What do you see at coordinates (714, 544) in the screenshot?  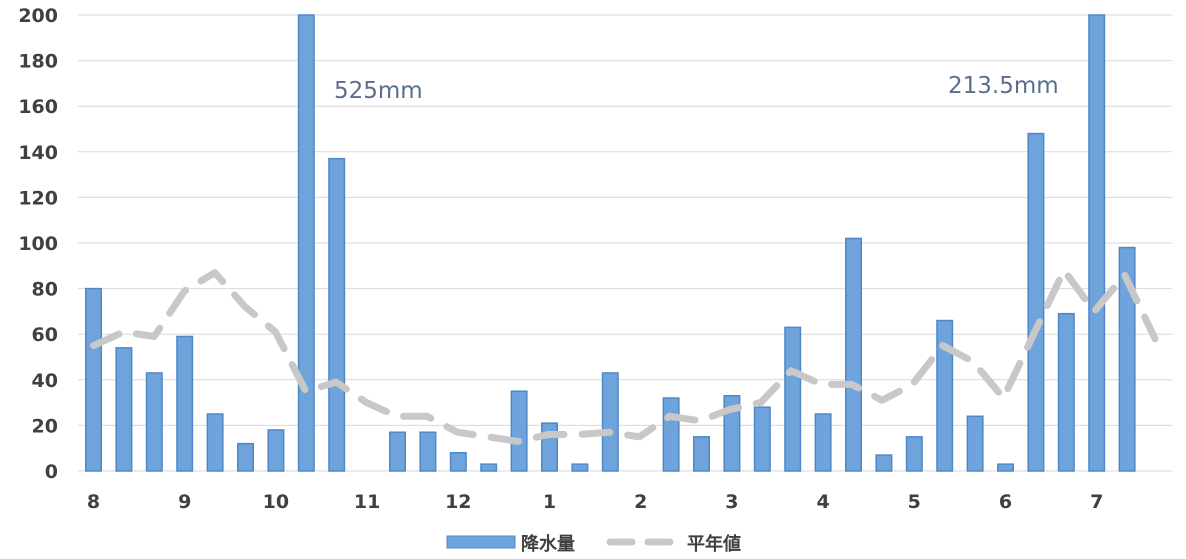 I see `legend-label-normal: 平年値` at bounding box center [714, 544].